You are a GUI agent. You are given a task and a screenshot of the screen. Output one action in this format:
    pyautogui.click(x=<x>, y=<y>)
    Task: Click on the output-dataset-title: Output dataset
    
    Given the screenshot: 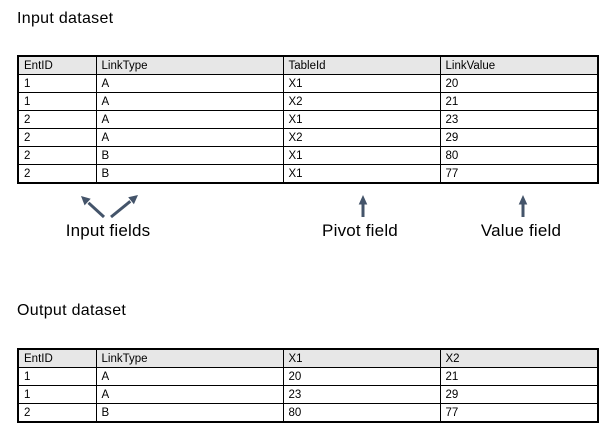 What is the action you would take?
    pyautogui.click(x=72, y=310)
    